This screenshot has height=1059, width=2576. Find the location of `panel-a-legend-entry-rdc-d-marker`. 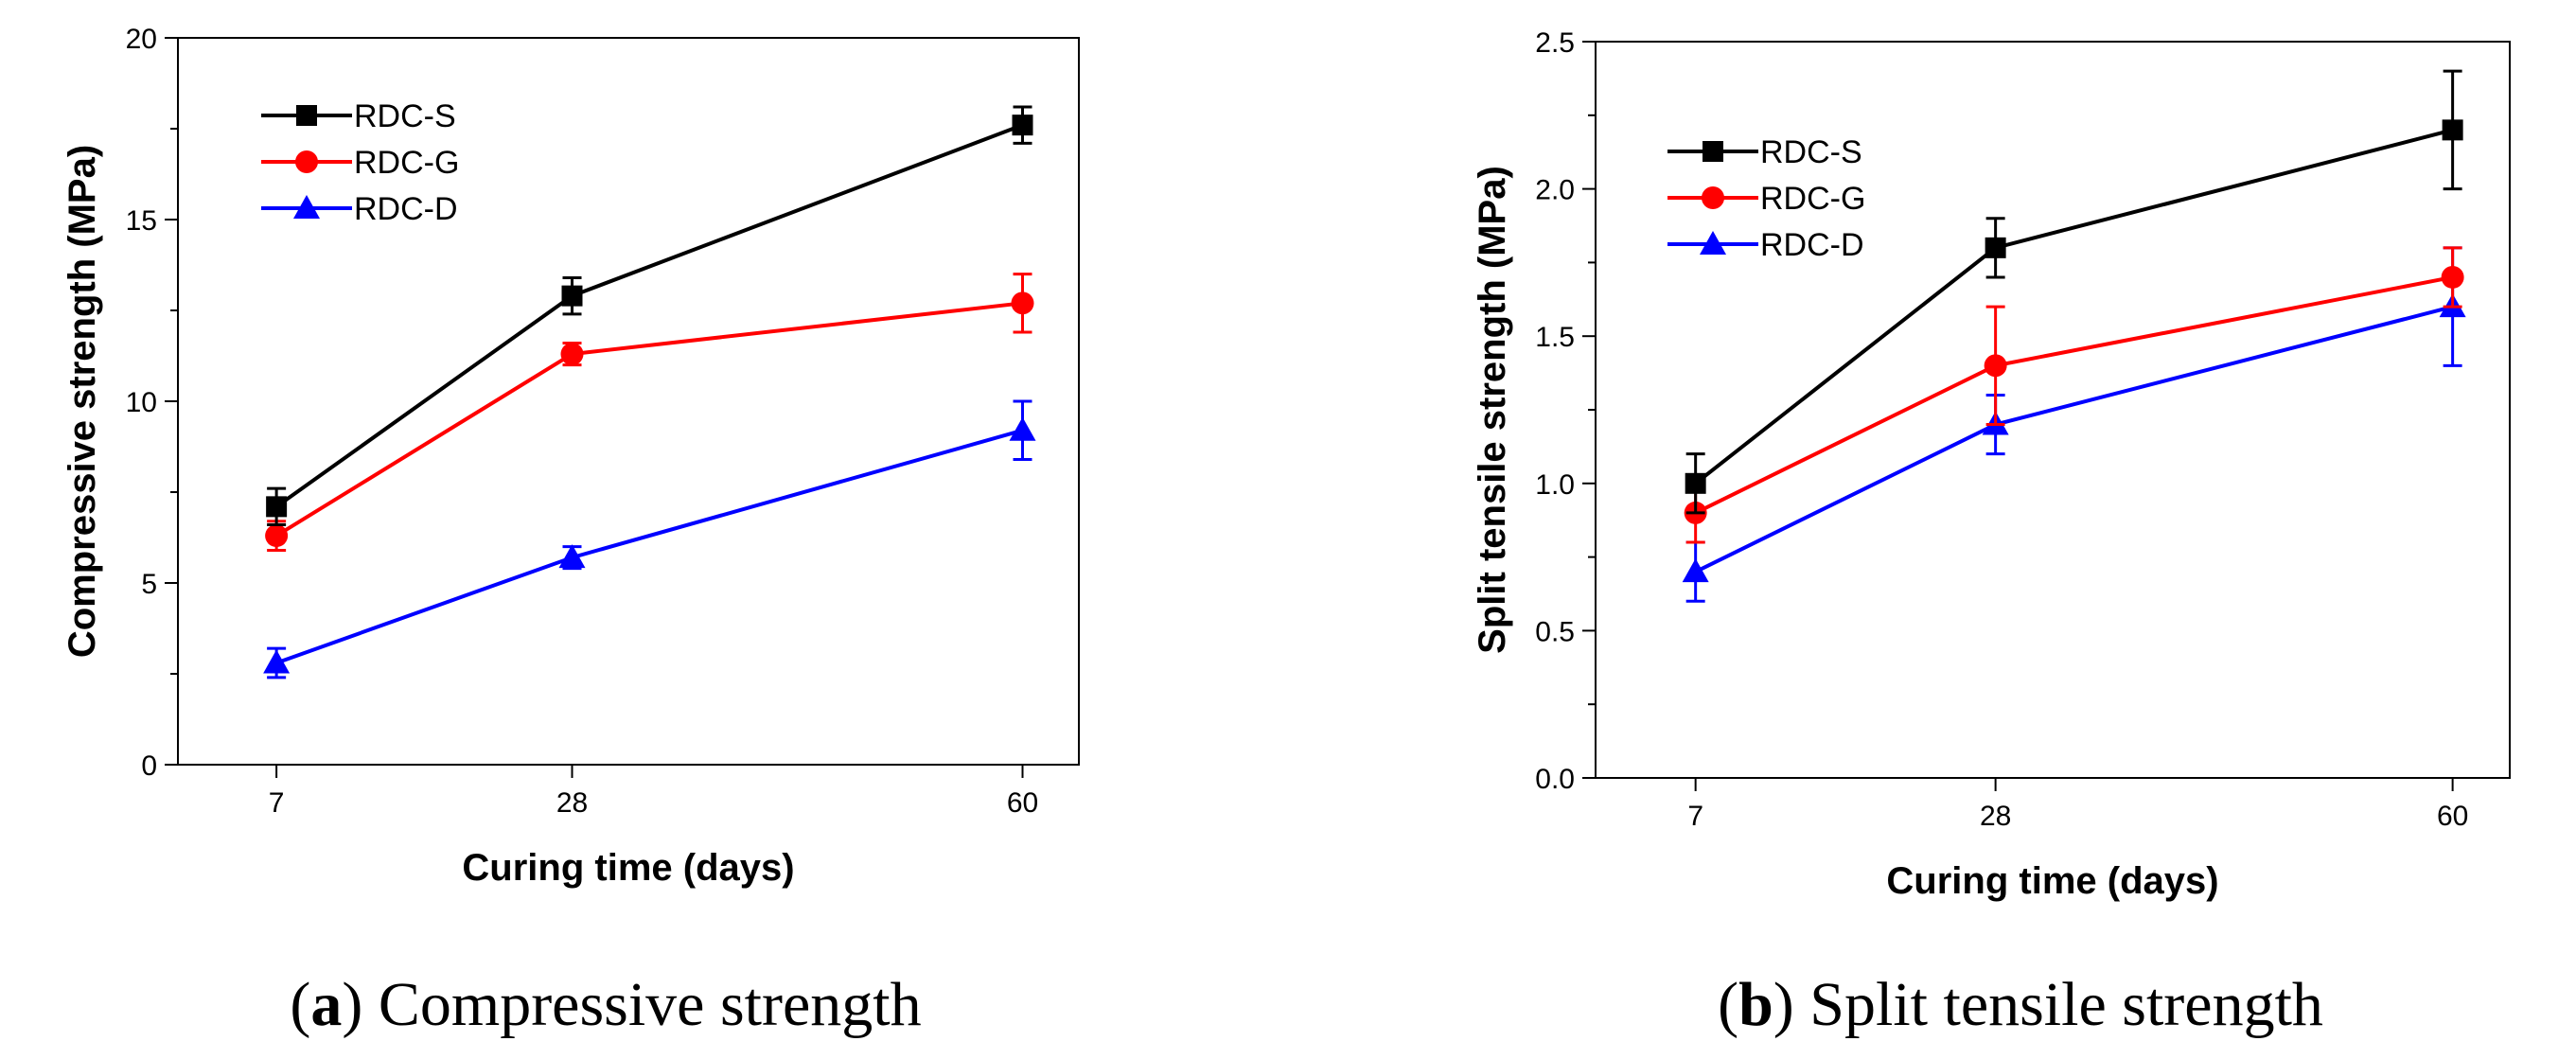

panel-a-legend-entry-rdc-d-marker is located at coordinates (306, 207).